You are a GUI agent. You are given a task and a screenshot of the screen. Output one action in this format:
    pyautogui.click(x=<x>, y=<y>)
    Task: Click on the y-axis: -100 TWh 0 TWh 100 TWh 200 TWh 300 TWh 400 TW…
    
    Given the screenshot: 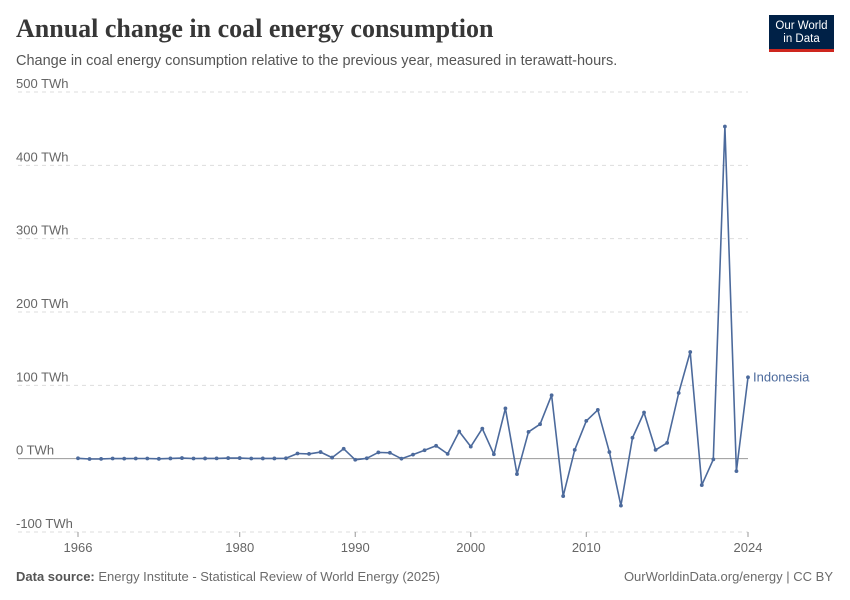 What is the action you would take?
    pyautogui.click(x=44, y=303)
    